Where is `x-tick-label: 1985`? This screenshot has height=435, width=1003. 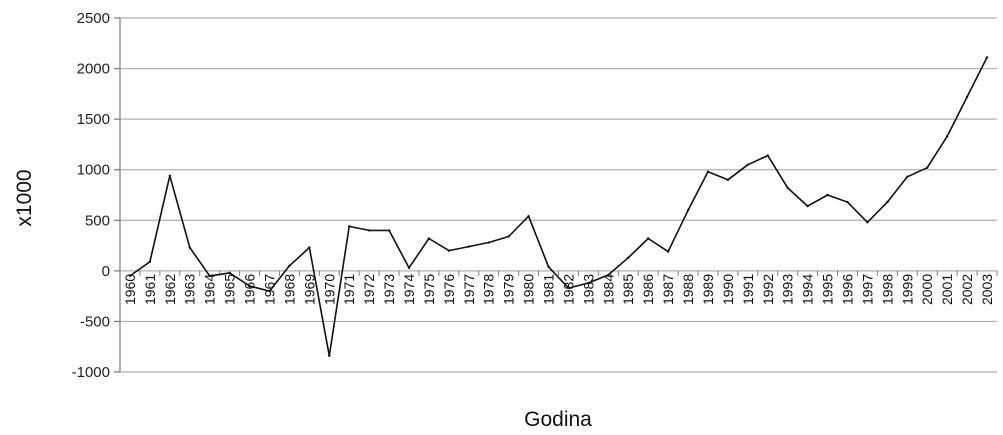
x-tick-label: 1985 is located at coordinates (628, 289).